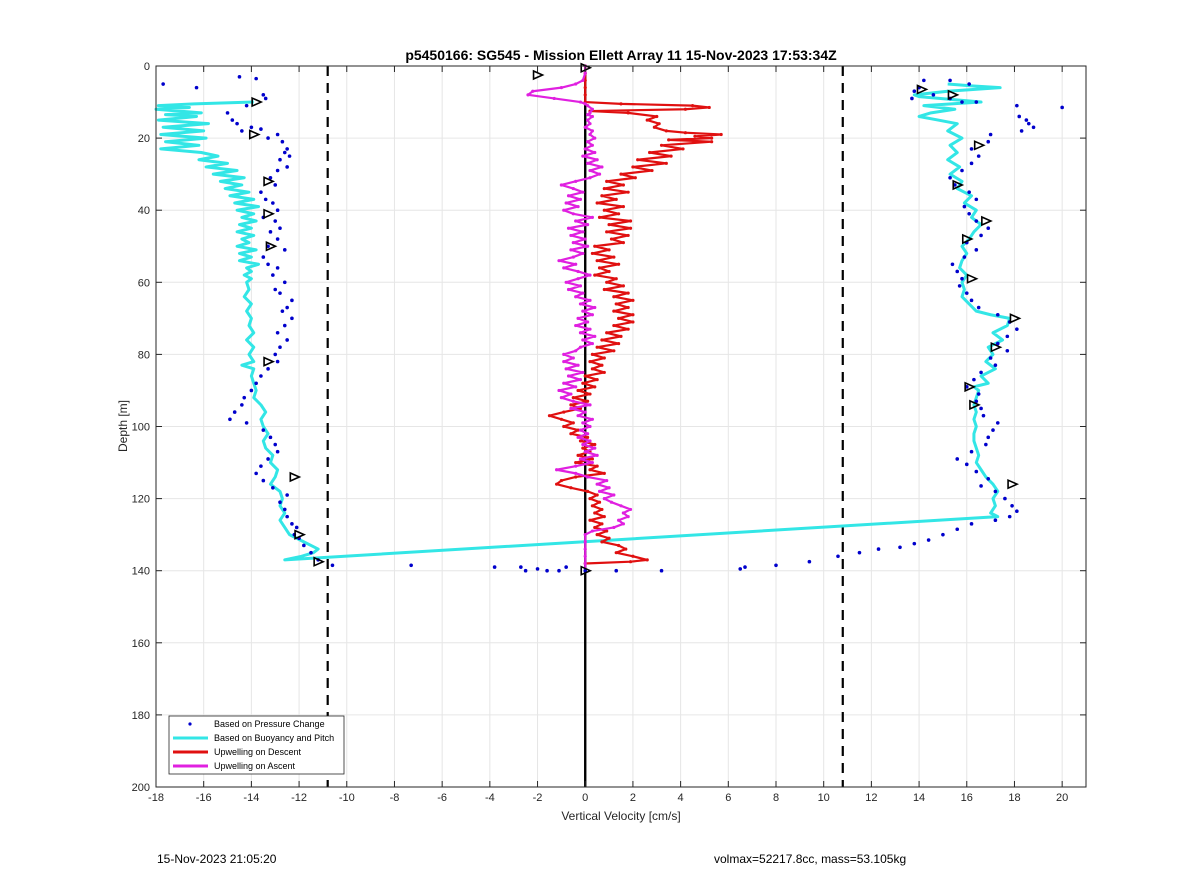  I want to click on legend-label-pressure: Based on Pressure Change, so click(269, 724).